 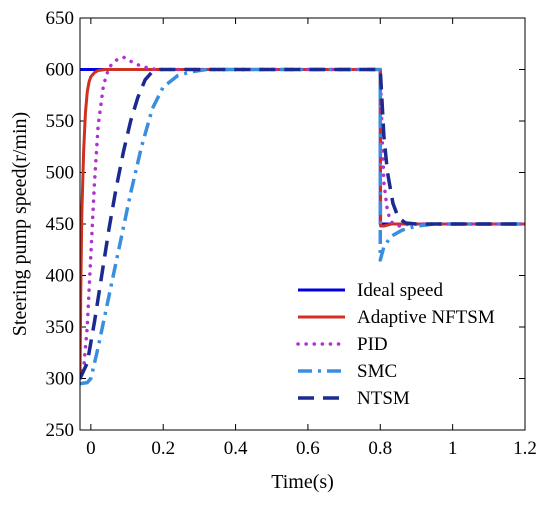 I want to click on y-tick-label: 350, so click(x=60, y=327).